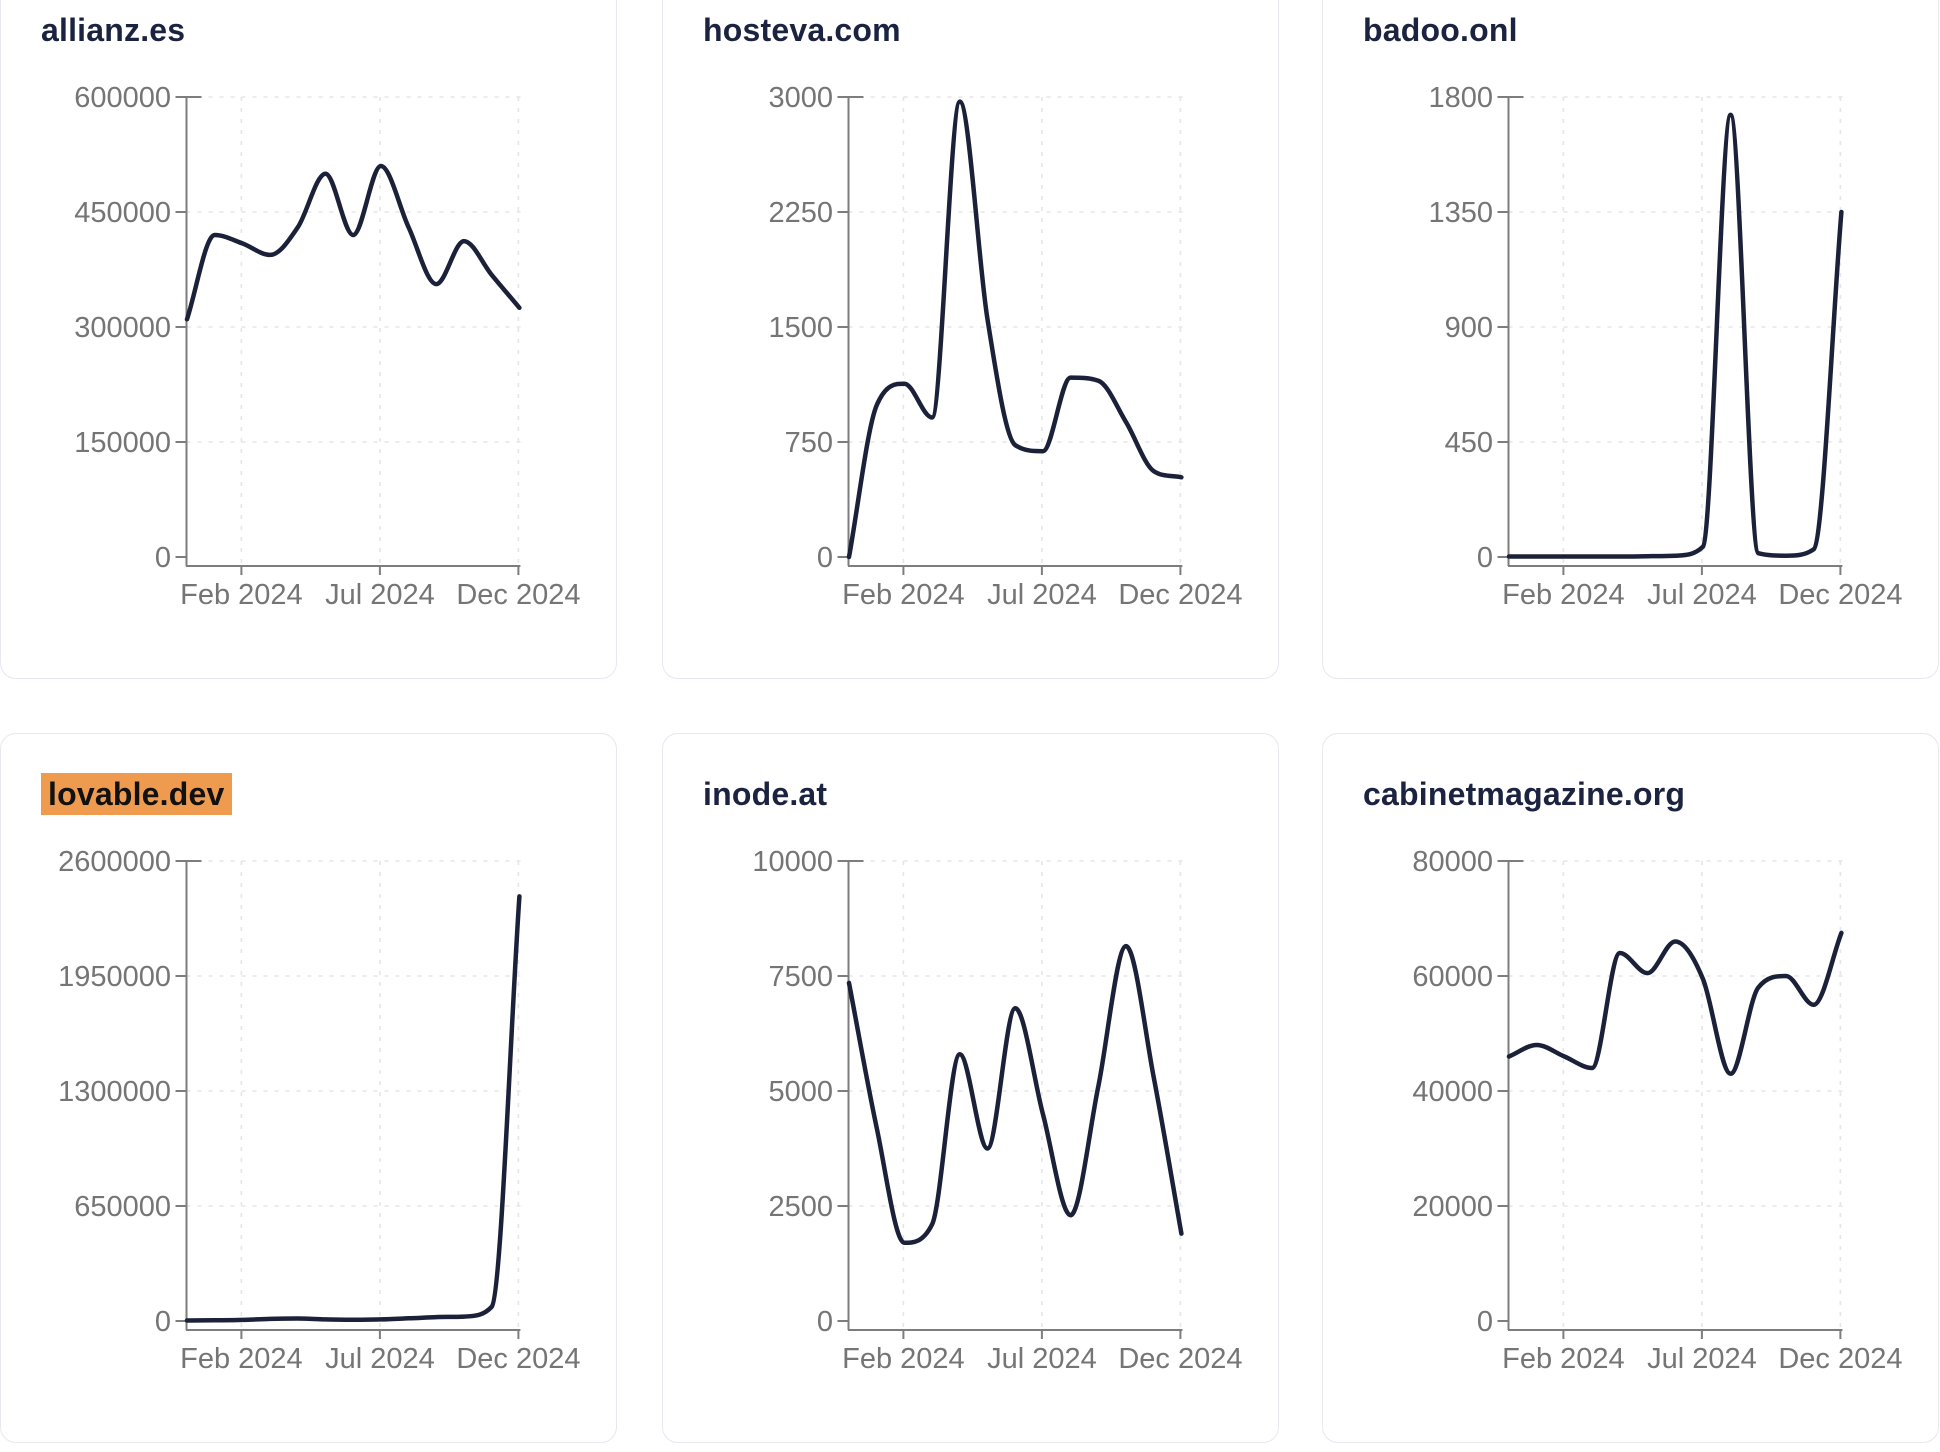 The height and width of the screenshot is (1452, 1940). I want to click on card-title: badoo.onl, so click(1440, 30).